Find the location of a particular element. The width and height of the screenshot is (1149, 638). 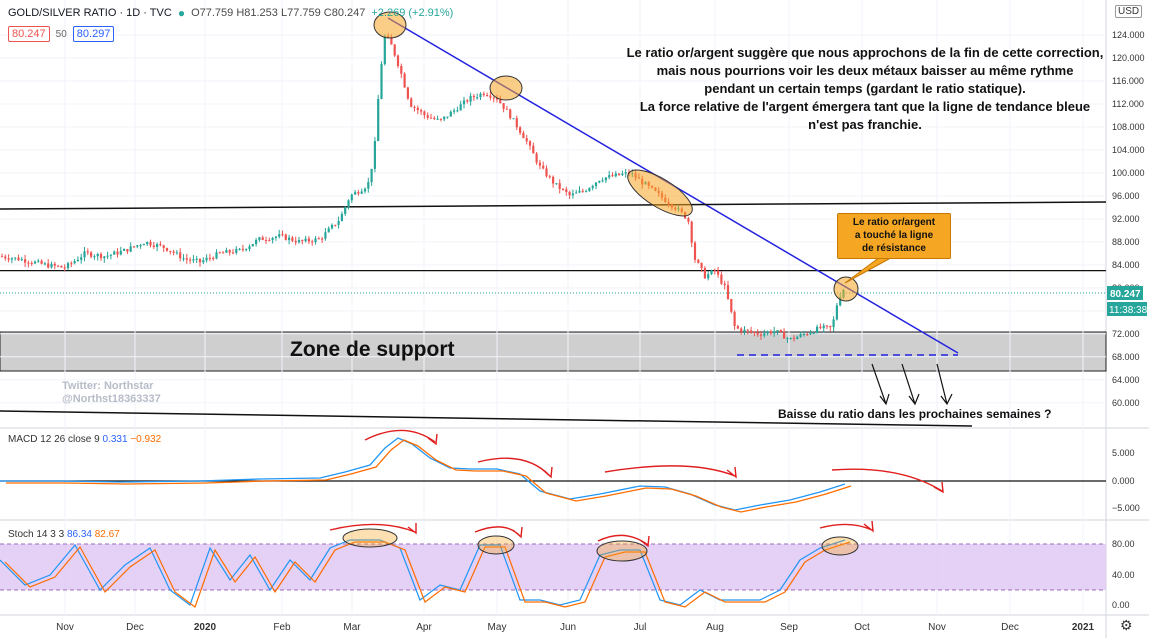

time-tick-label: Aug is located at coordinates (715, 627).